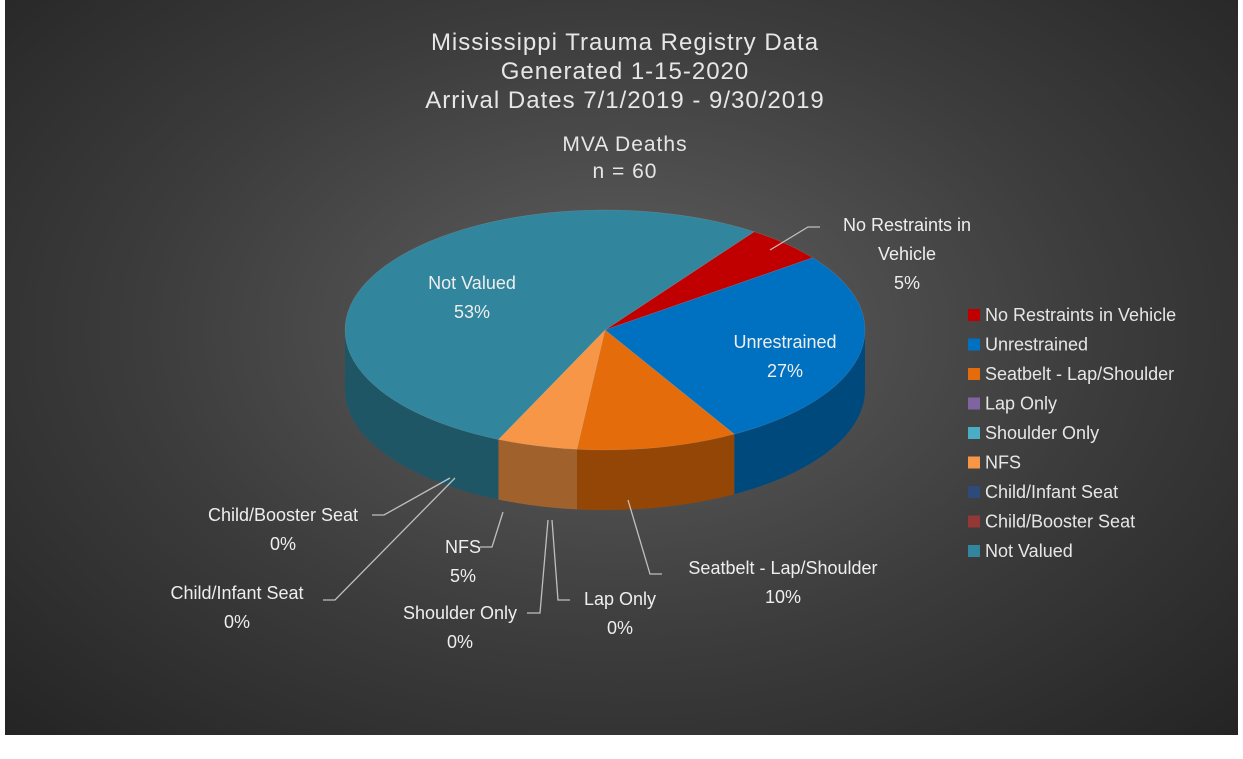 The image size is (1243, 759). Describe the element at coordinates (620, 599) in the screenshot. I see `data-label-name: Lap Only` at that location.